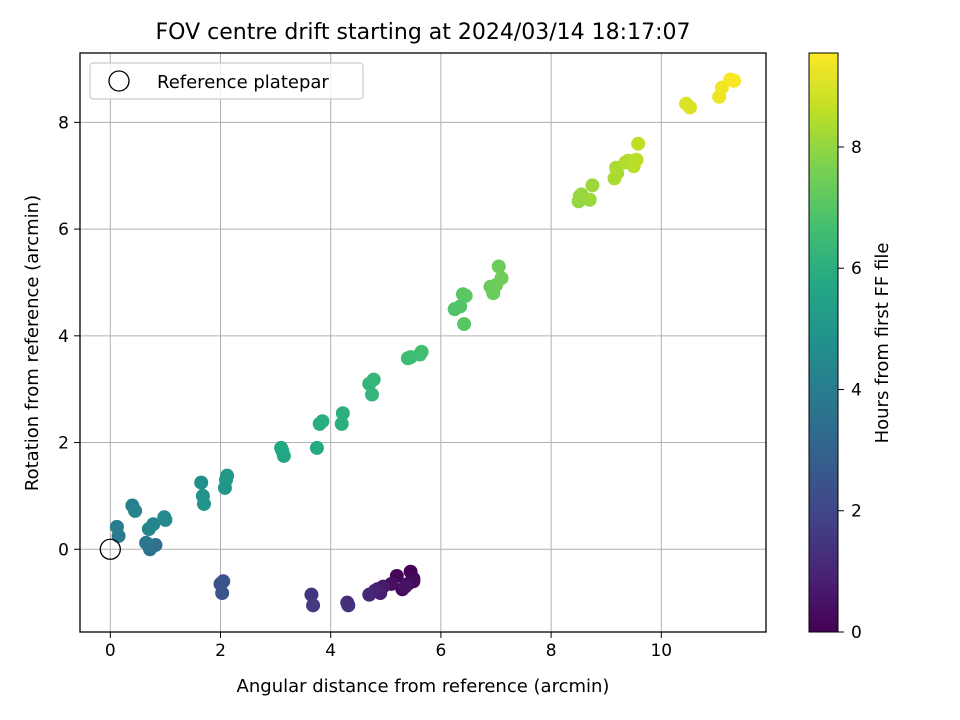 The height and width of the screenshot is (720, 960). I want to click on x-axis-ticks: 0 2 4 6 8 10, so click(388, 646).